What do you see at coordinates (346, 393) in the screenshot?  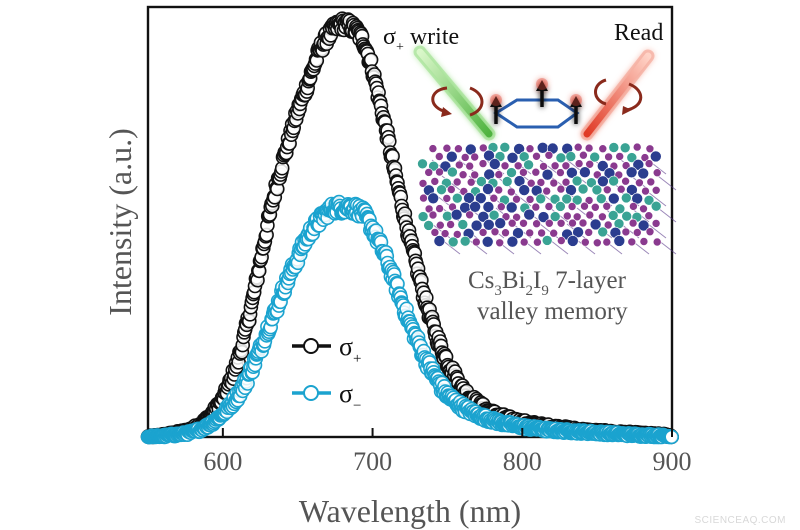 I see `legend-label-sigma-minus: σ` at bounding box center [346, 393].